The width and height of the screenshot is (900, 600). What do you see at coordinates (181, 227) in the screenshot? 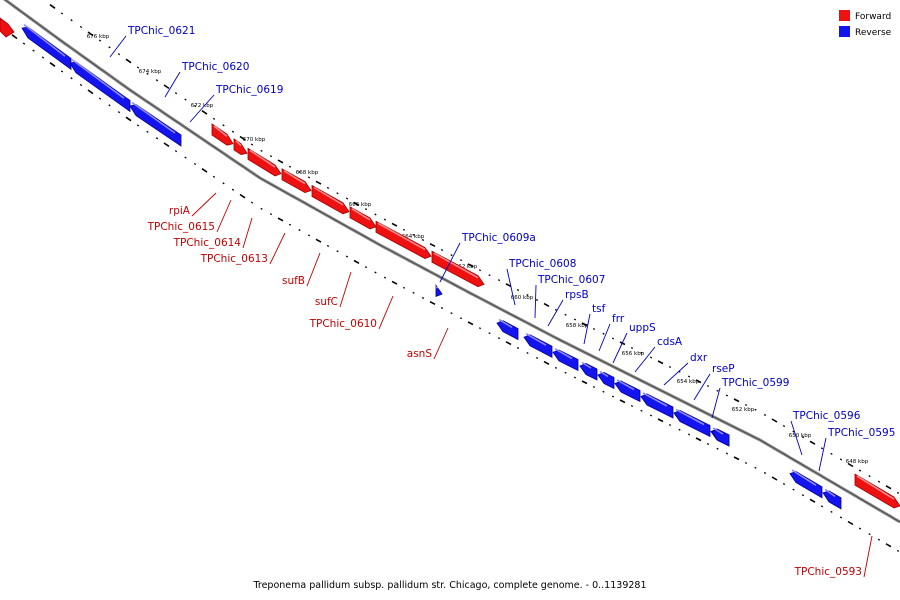
I see `gene-label: TPChic_0615` at bounding box center [181, 227].